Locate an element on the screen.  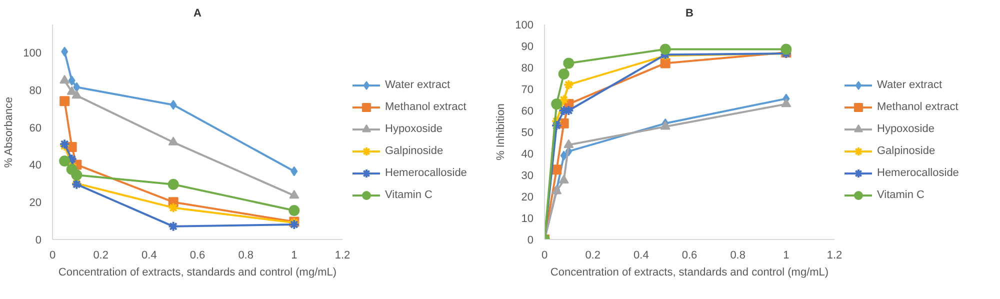
y-axis-title: % Inhibition is located at coordinates (501, 132).